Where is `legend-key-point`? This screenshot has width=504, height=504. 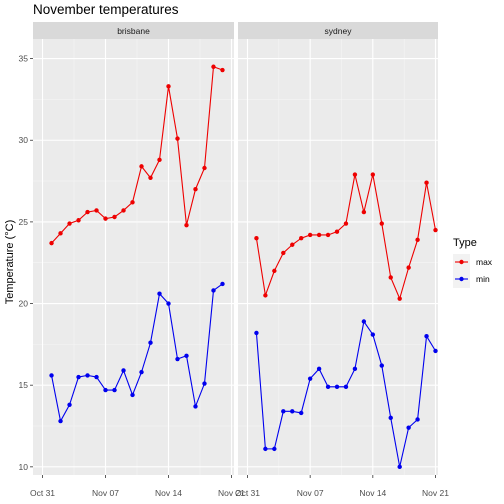
legend-key-point is located at coordinates (461, 262).